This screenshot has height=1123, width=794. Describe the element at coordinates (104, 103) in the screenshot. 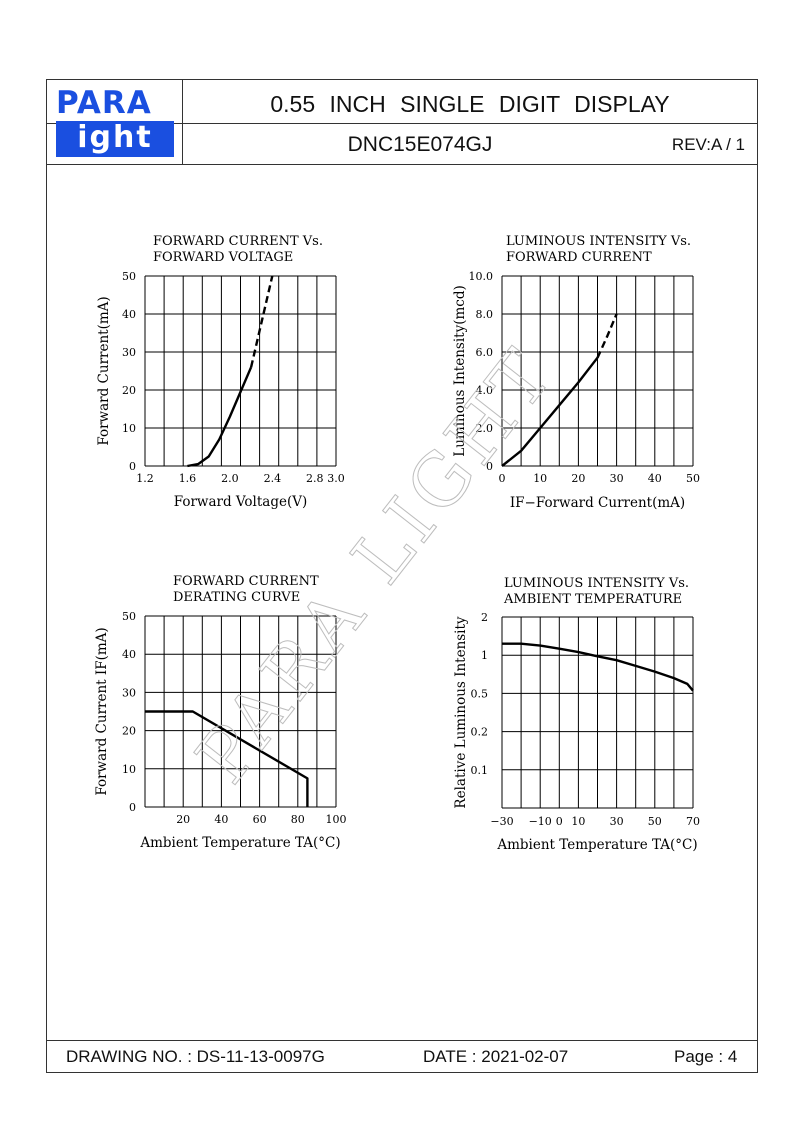

I see `logo-top-text: PARA` at that location.